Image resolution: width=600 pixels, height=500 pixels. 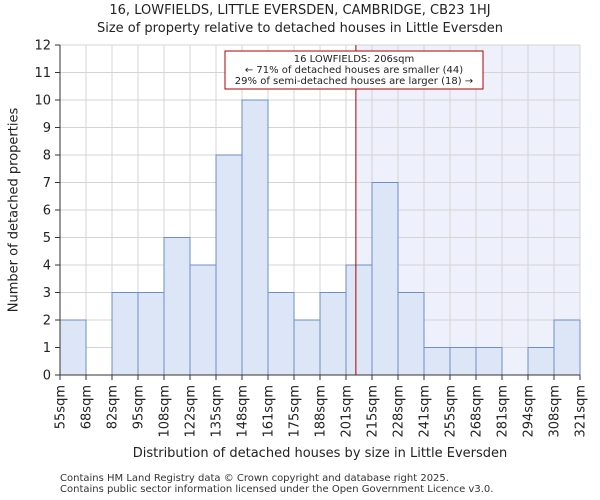 What do you see at coordinates (47, 238) in the screenshot?
I see `y-tick-label: 5` at bounding box center [47, 238].